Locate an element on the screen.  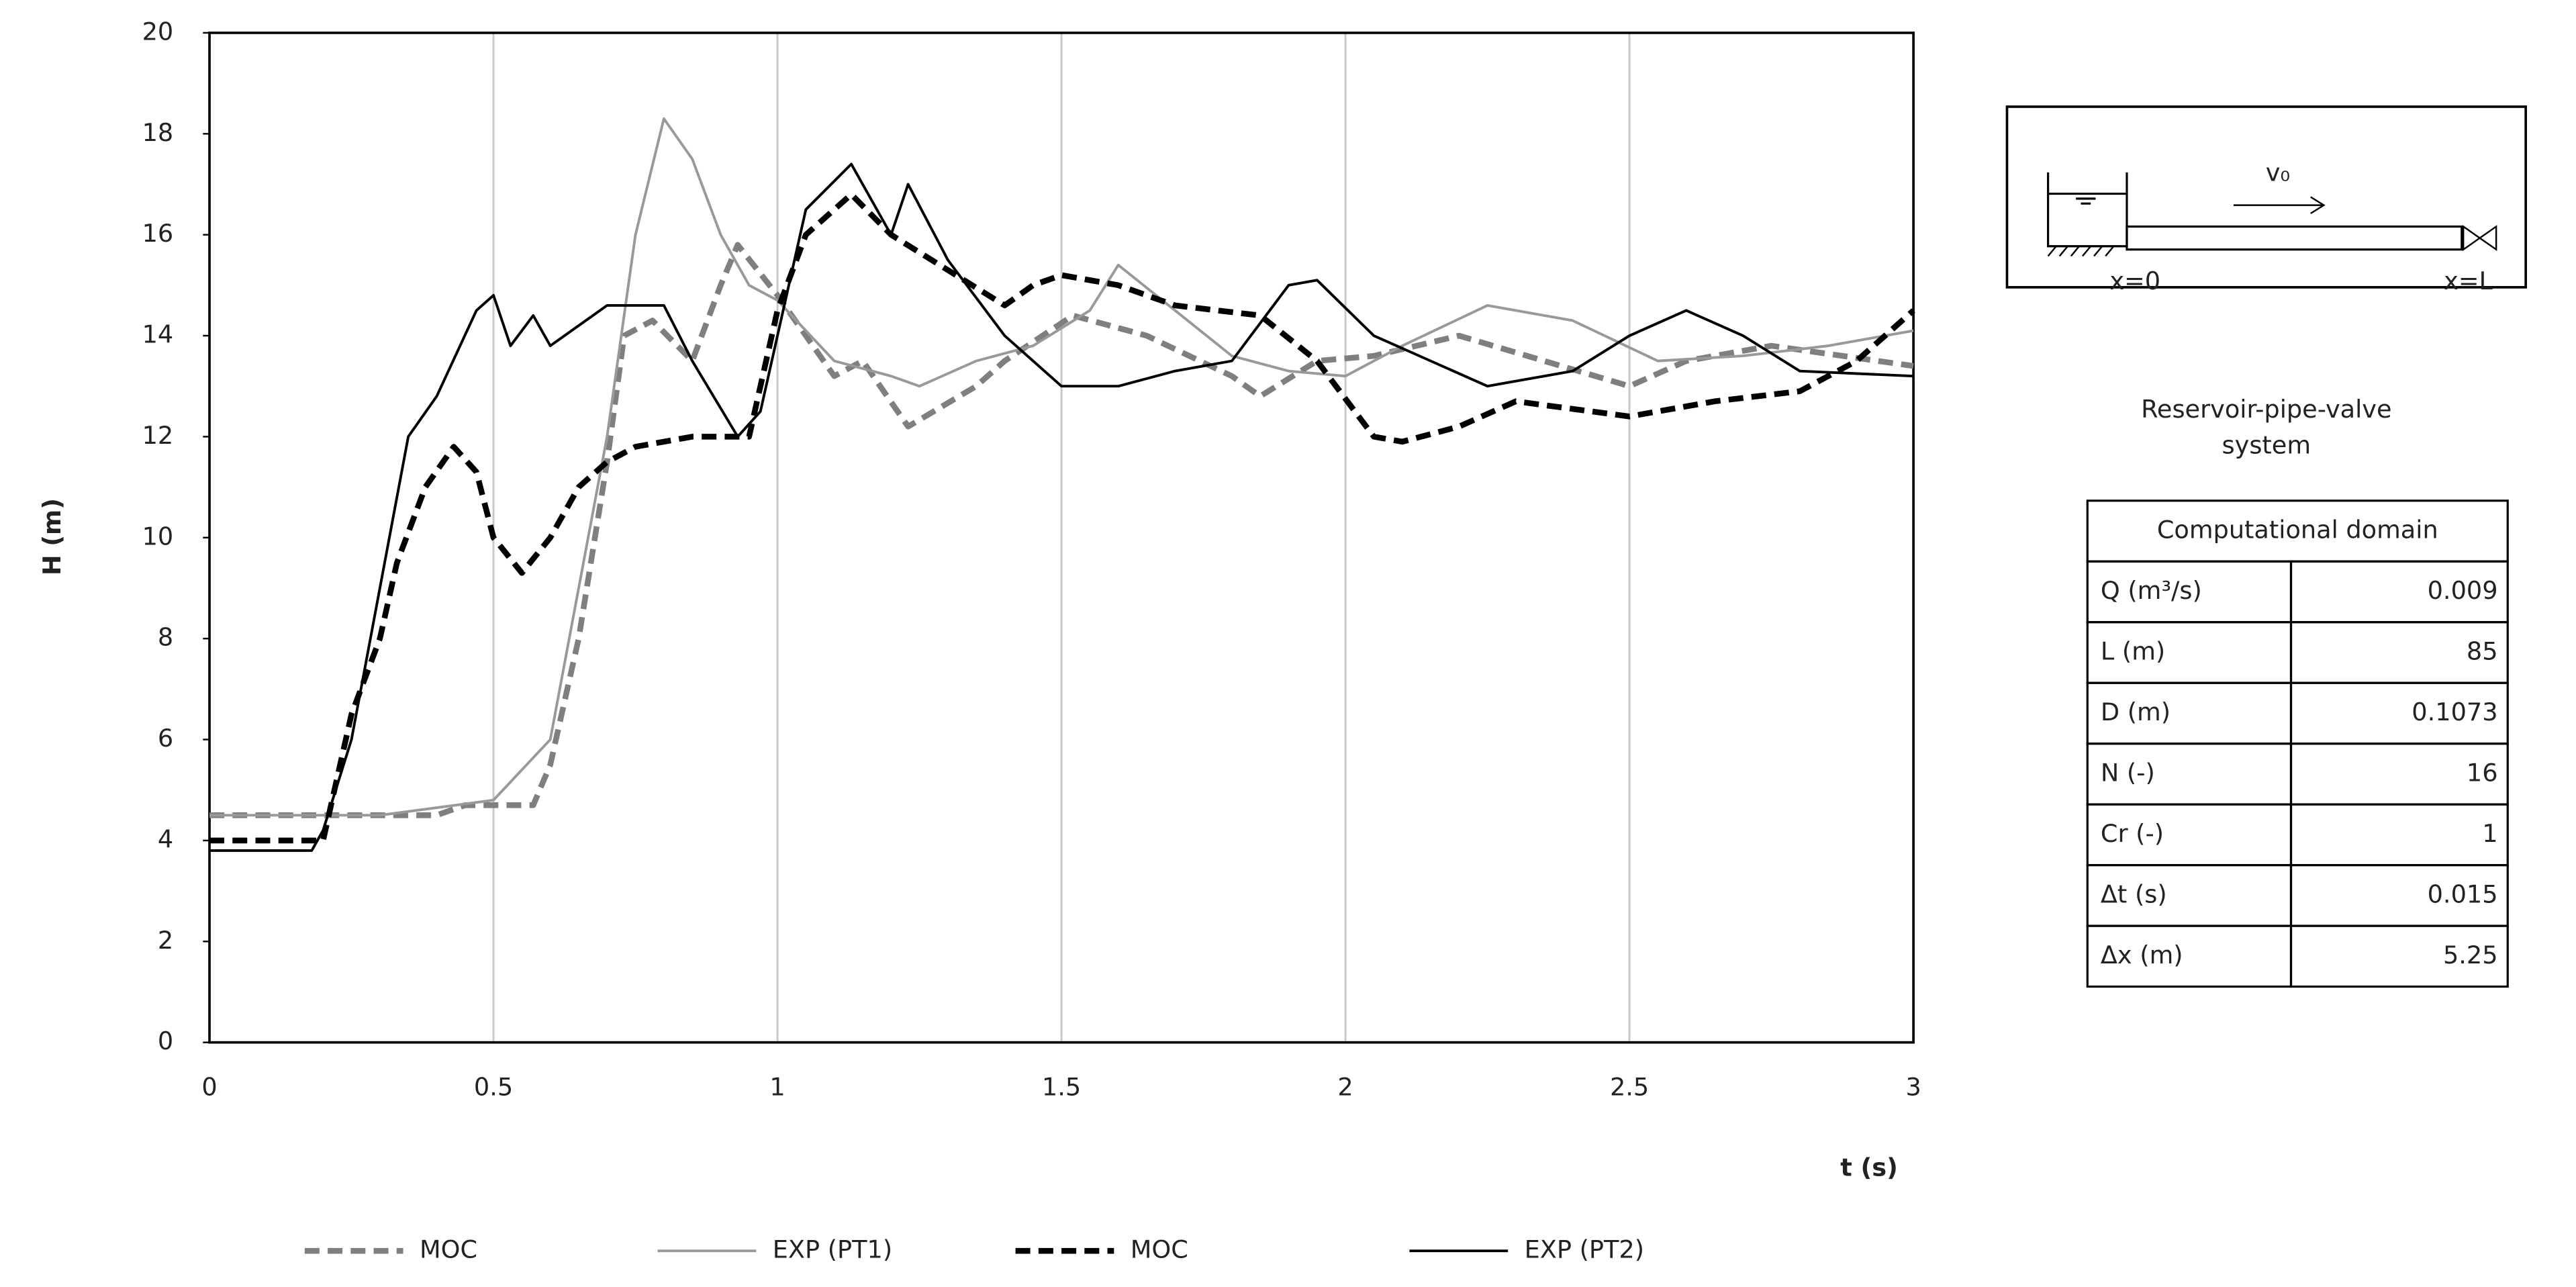
y-tick-label: 10 is located at coordinates (158, 537).